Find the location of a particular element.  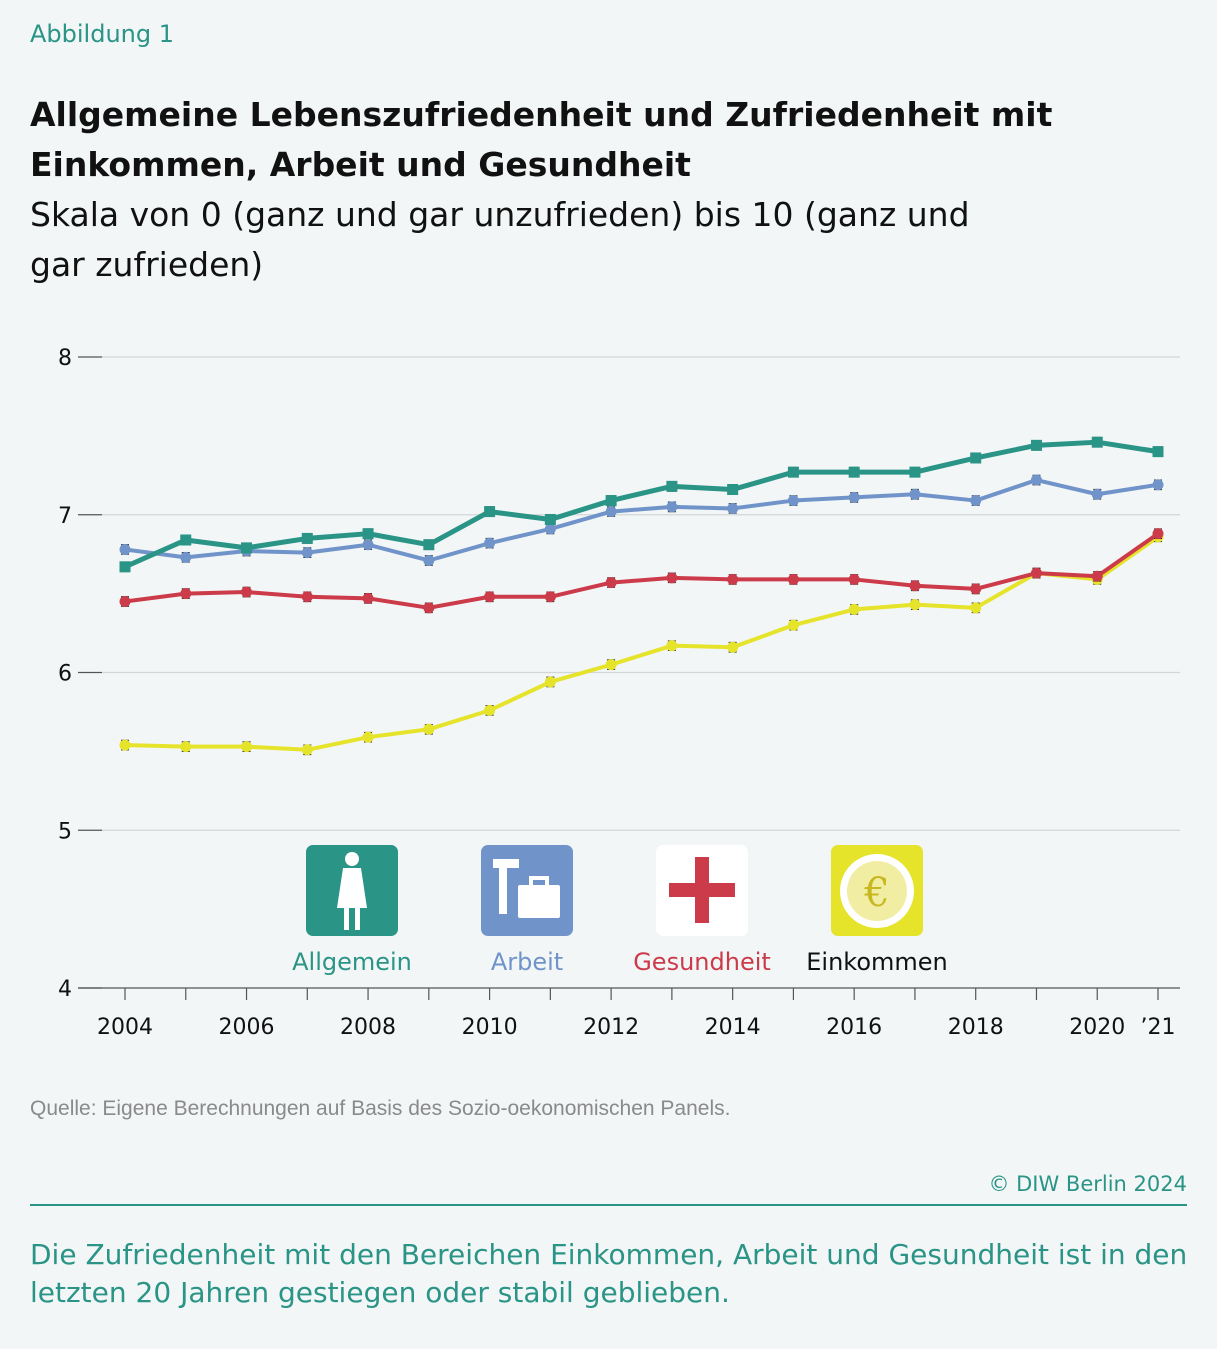

x-tick-label: 2004 is located at coordinates (125, 1027).